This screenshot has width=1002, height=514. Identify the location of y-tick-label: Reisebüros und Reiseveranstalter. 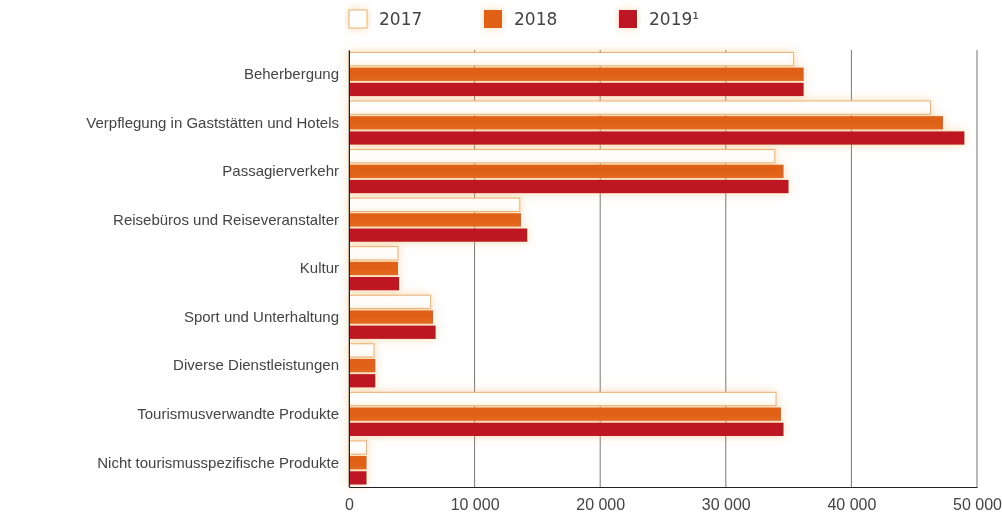
(226, 219).